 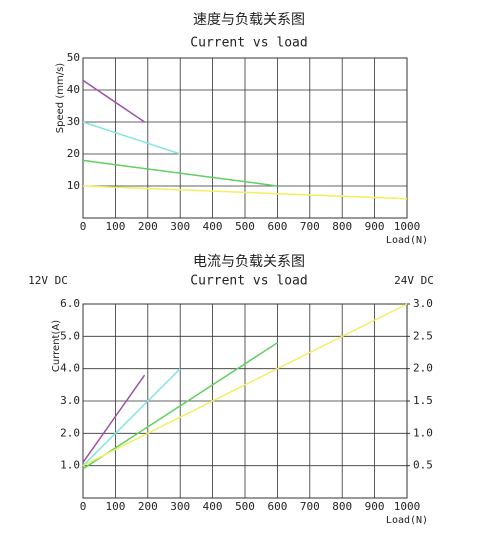 What do you see at coordinates (73, 57) in the screenshot?
I see `y-tick-label: 50` at bounding box center [73, 57].